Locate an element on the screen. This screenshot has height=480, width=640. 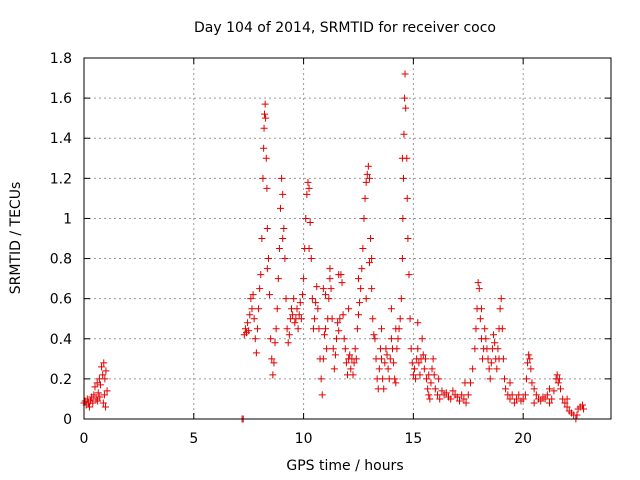
x-tick-label: 10 is located at coordinates (304, 439).